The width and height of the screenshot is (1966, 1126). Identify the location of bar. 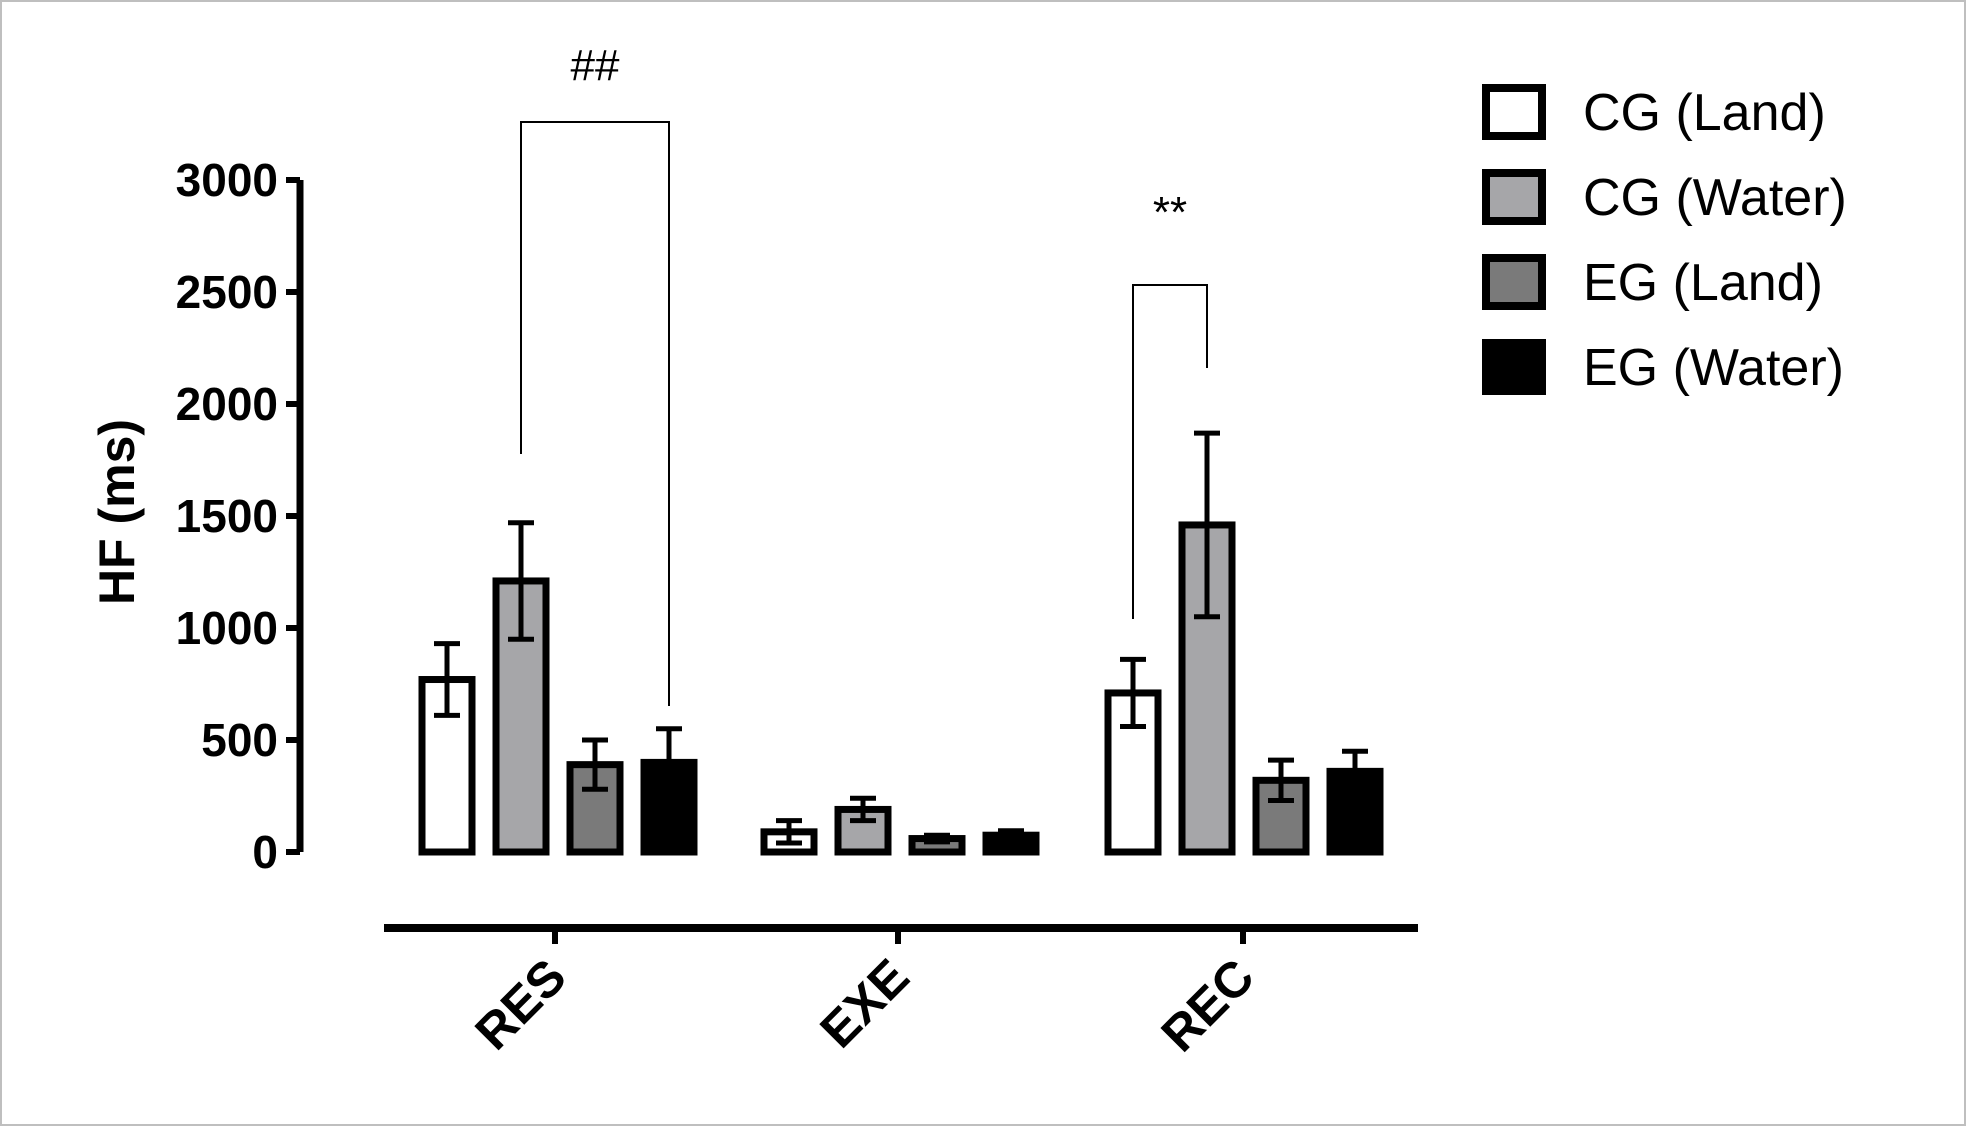
(595, 808).